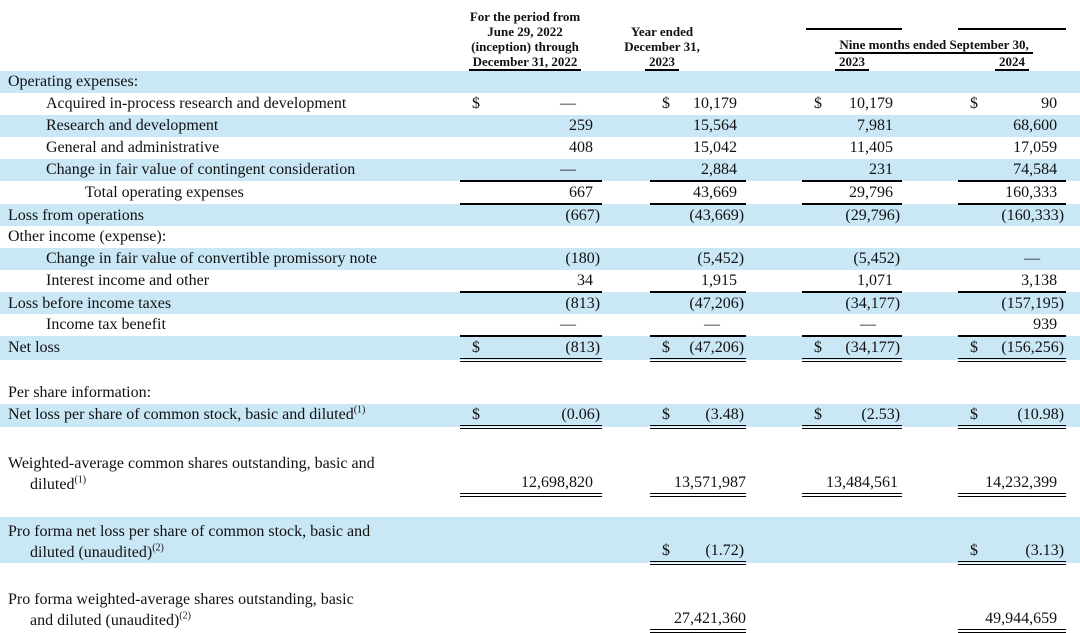 Image resolution: width=1080 pixels, height=633 pixels. I want to click on value-cell: (43,669), so click(710, 215).